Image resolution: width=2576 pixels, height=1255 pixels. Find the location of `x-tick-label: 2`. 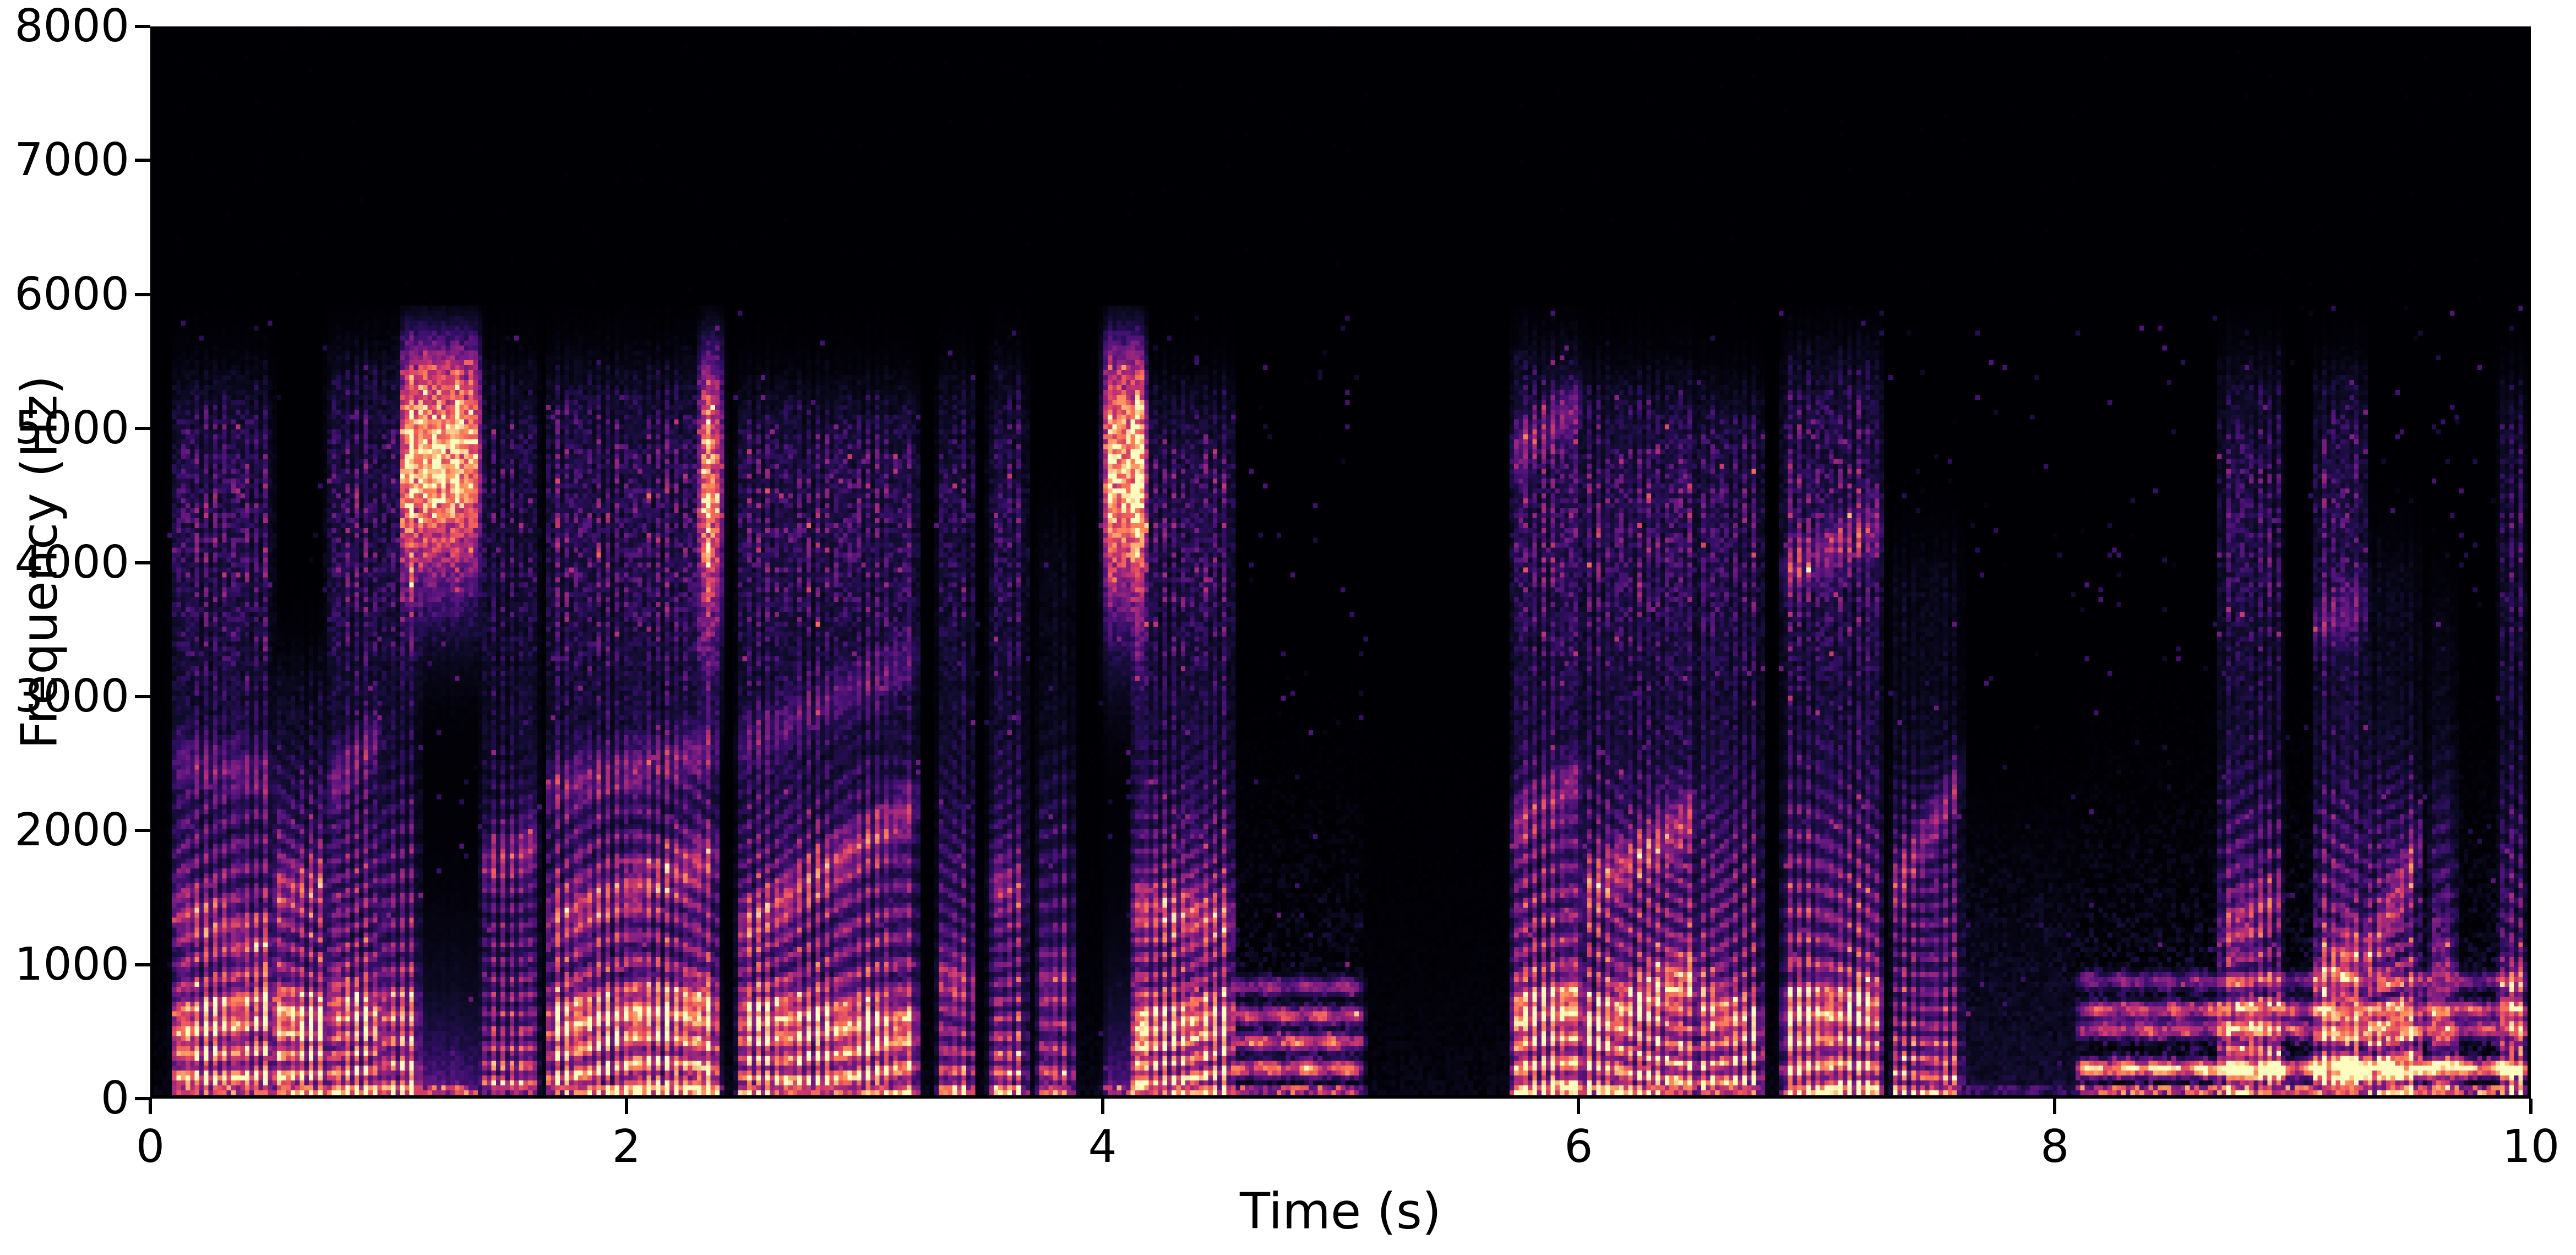

x-tick-label: 2 is located at coordinates (626, 1147).